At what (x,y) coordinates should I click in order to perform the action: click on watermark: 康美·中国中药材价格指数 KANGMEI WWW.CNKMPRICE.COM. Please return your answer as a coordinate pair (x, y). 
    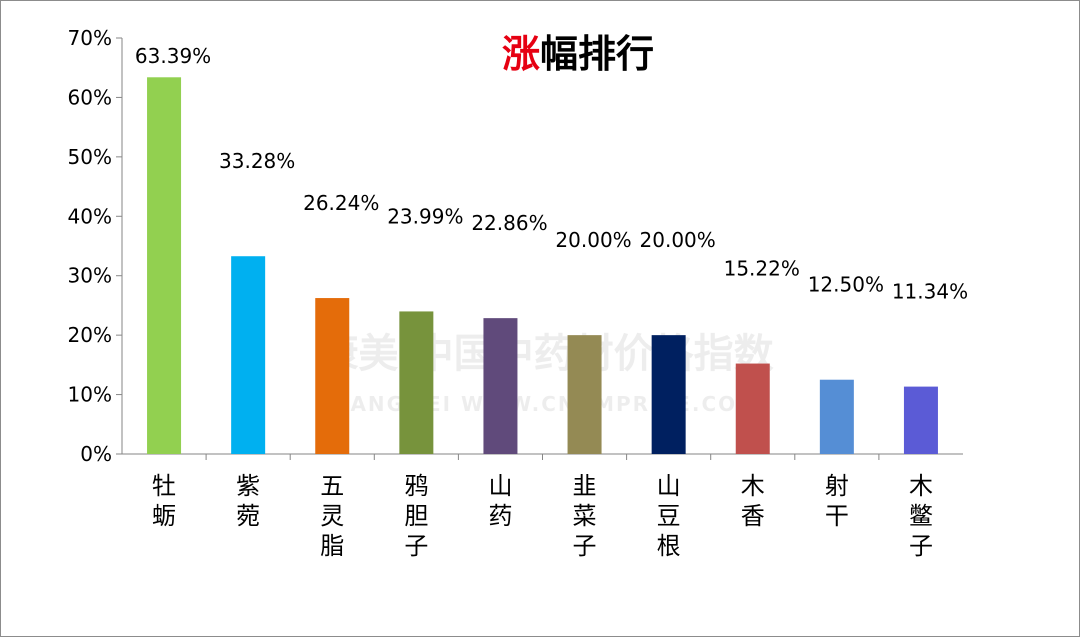
    Looking at the image, I should click on (545, 373).